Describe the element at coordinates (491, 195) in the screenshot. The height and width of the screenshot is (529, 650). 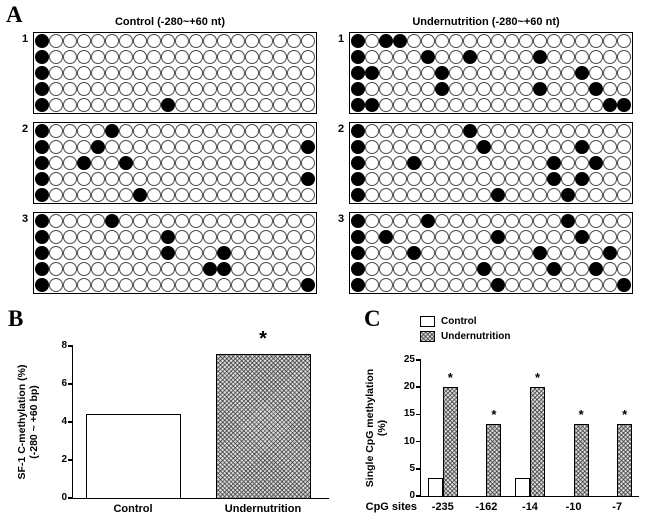
I see `clone-row` at that location.